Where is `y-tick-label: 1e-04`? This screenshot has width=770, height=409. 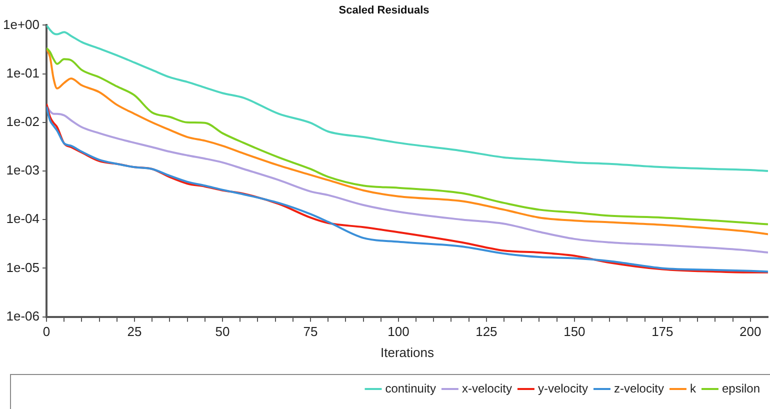
y-tick-label: 1e-04 is located at coordinates (23, 218).